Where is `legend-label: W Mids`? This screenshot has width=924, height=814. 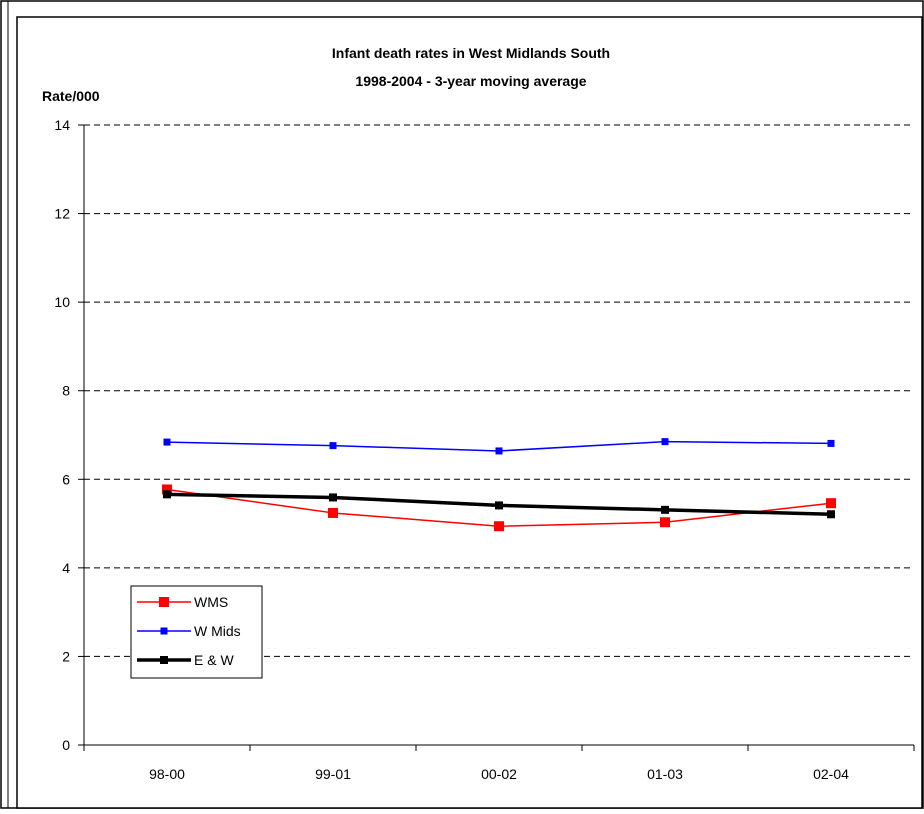 legend-label: W Mids is located at coordinates (217, 631).